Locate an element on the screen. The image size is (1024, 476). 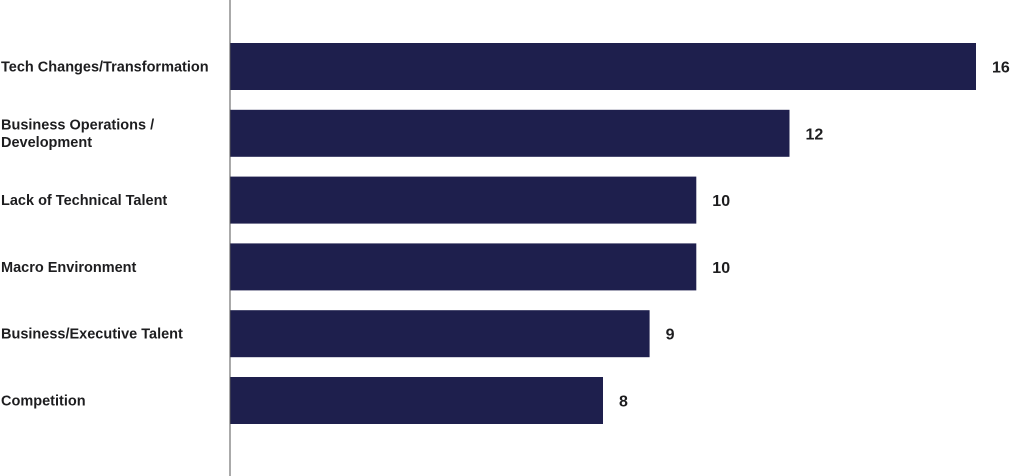
category-label-line: Tech Changes/Transformation is located at coordinates (105, 68).